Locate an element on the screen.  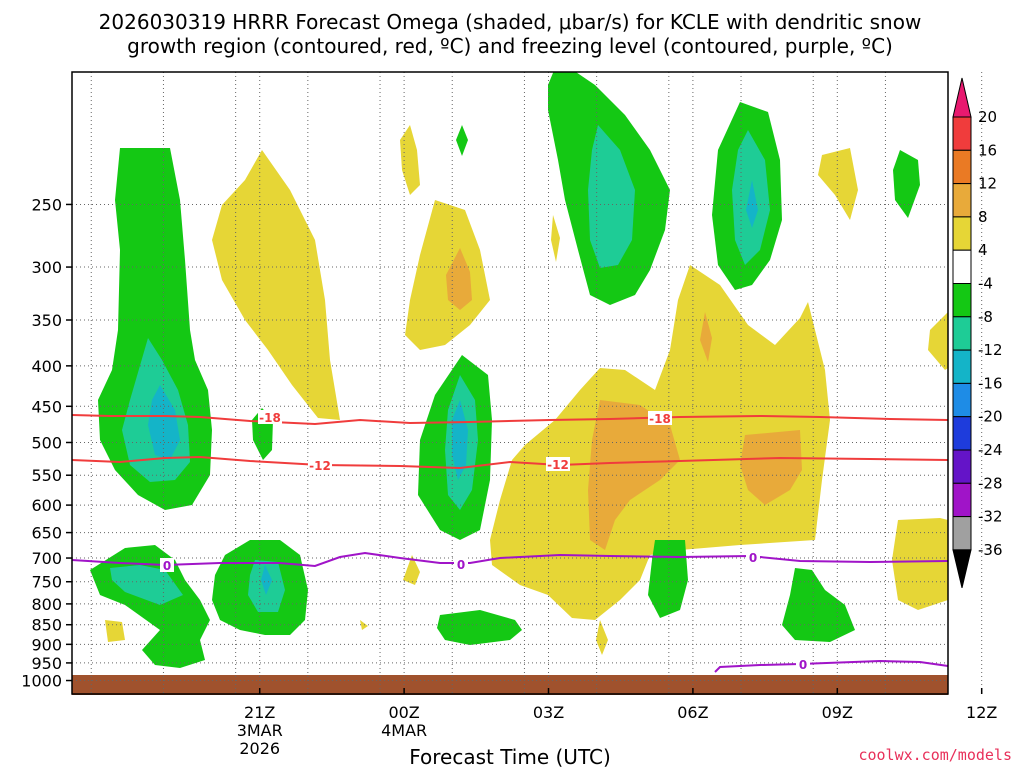
y-tick-label: 1000 is located at coordinates (41, 681).